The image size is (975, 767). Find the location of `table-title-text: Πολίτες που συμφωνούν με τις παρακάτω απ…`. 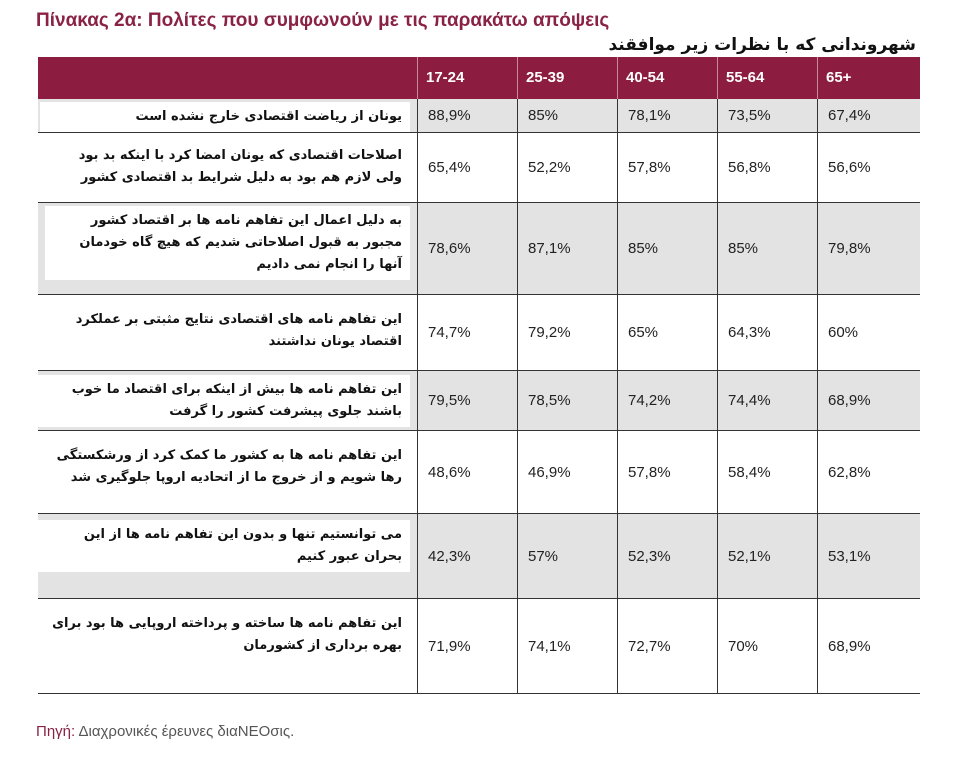

table-title-text: Πολίτες που συμφωνούν με τις παρακάτω απ… is located at coordinates (378, 20).